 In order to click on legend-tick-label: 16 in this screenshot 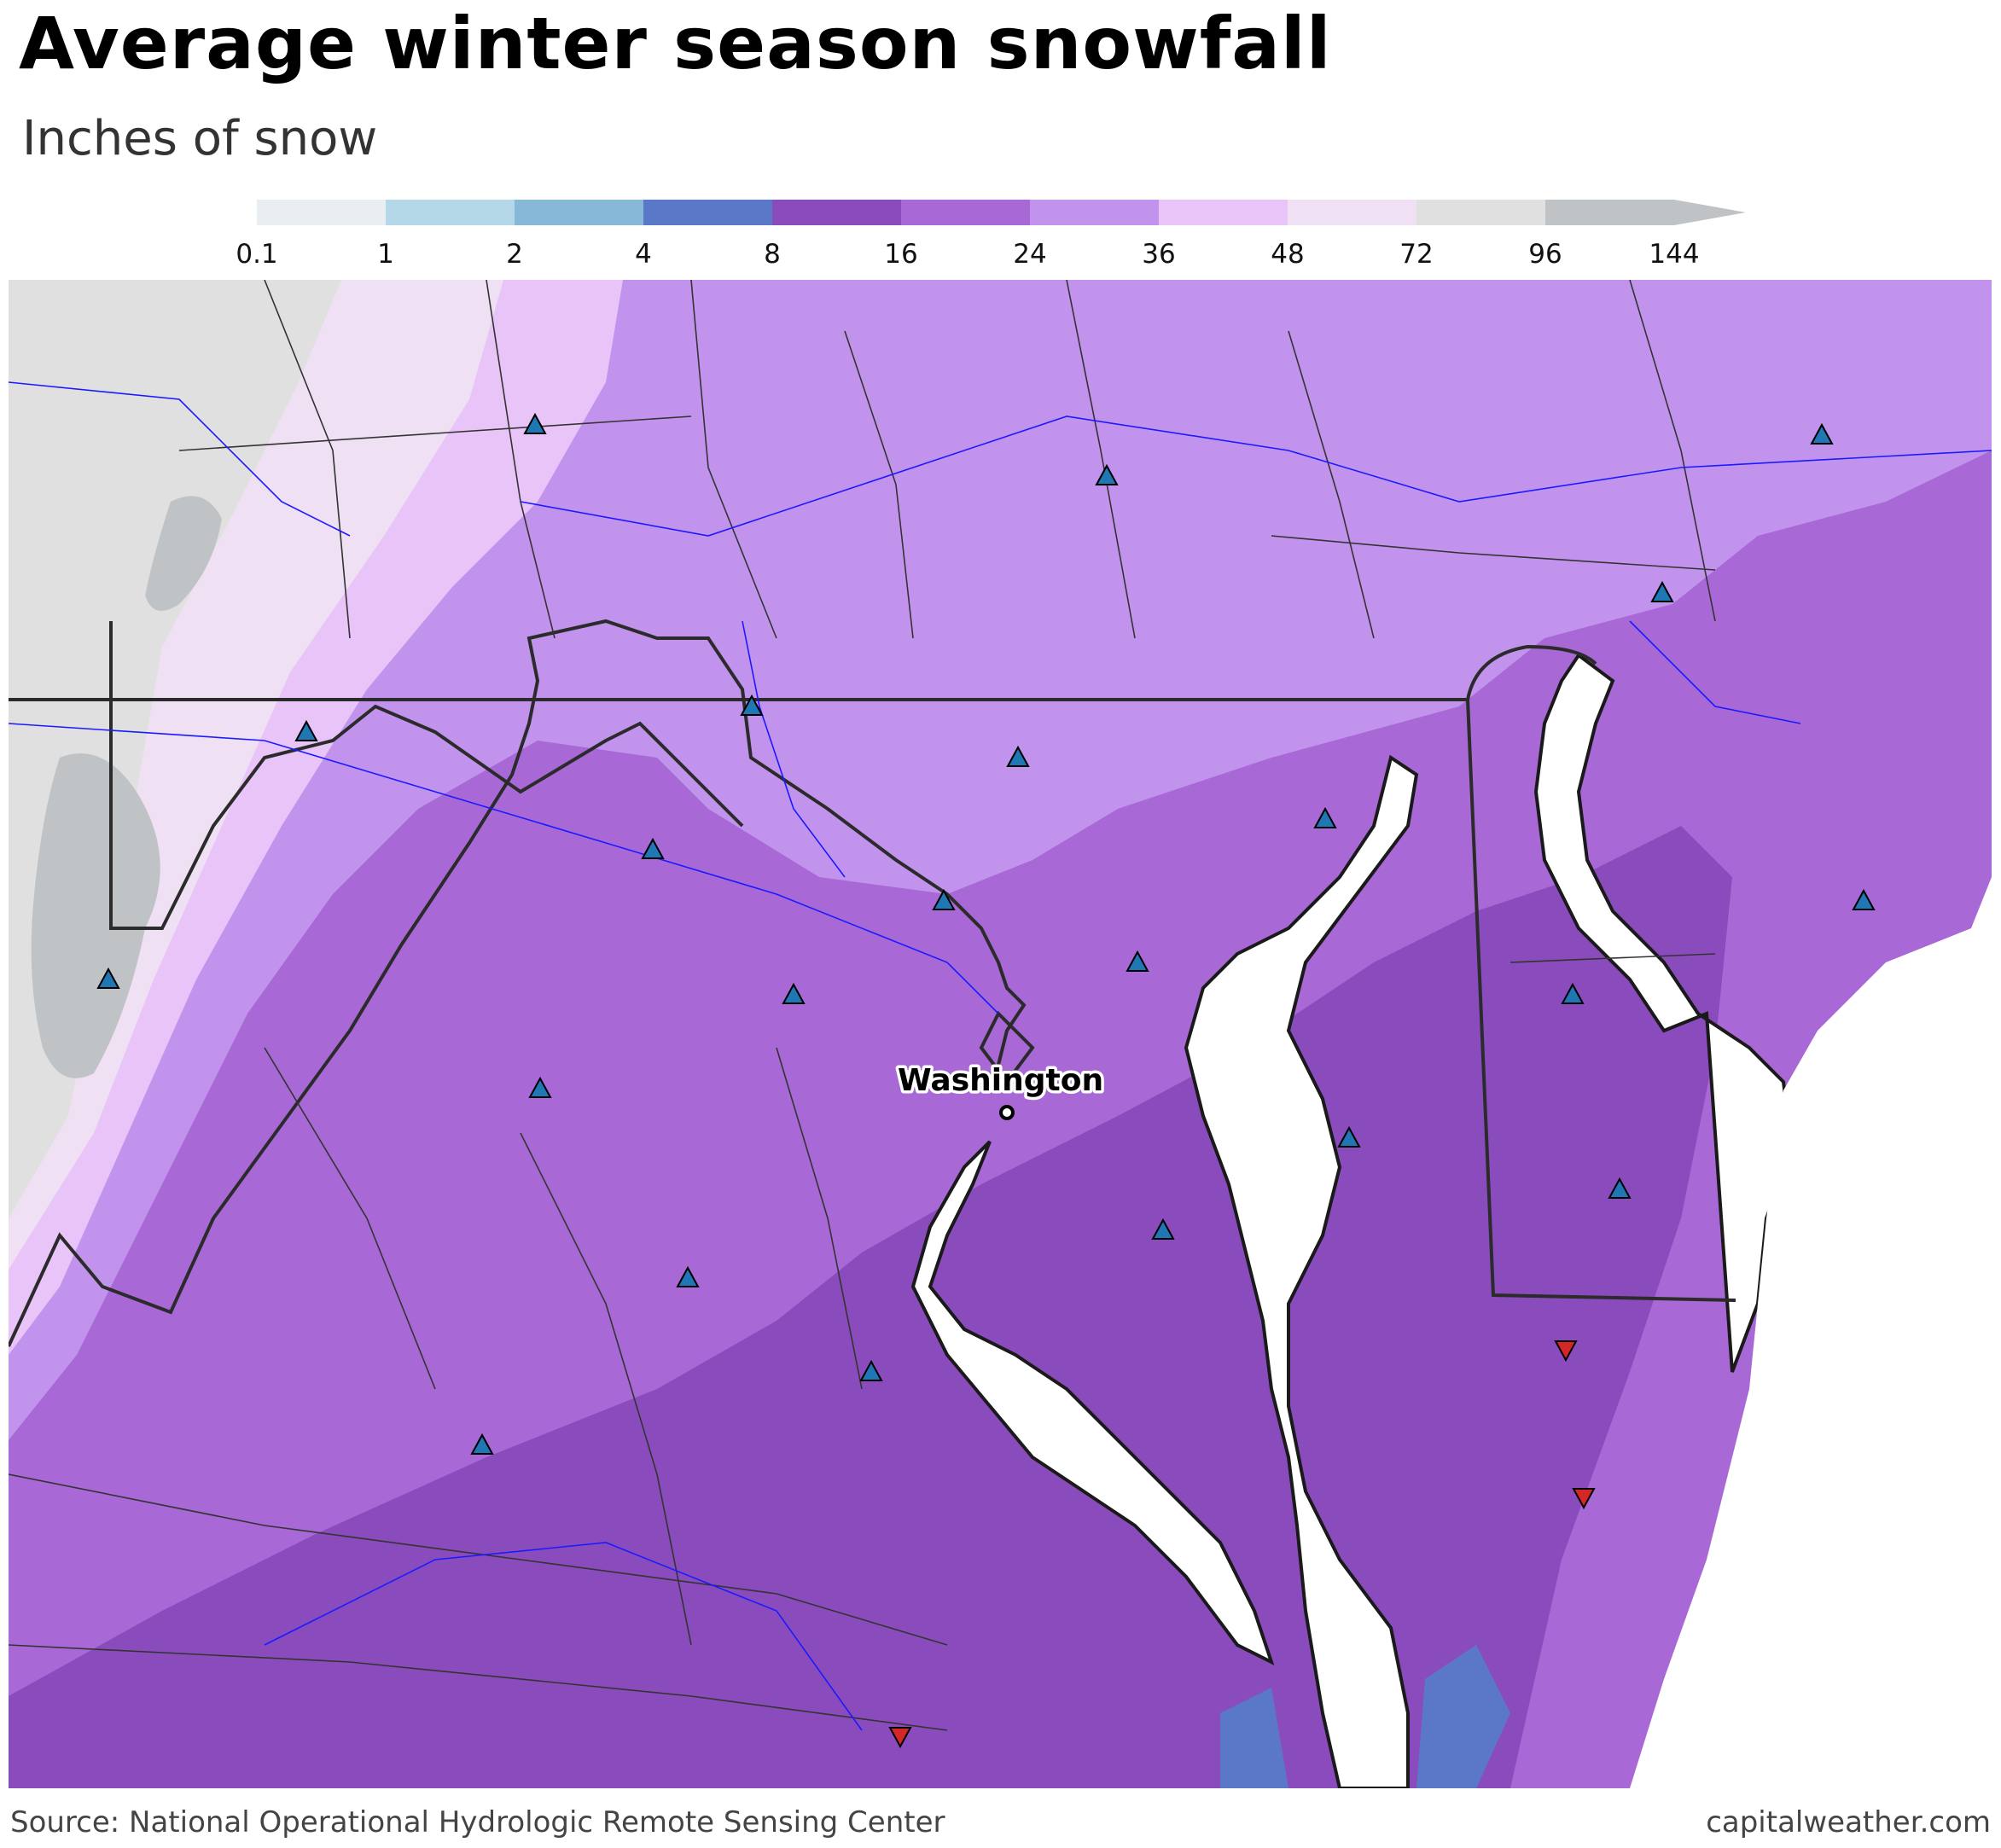, I will do `click(901, 254)`.